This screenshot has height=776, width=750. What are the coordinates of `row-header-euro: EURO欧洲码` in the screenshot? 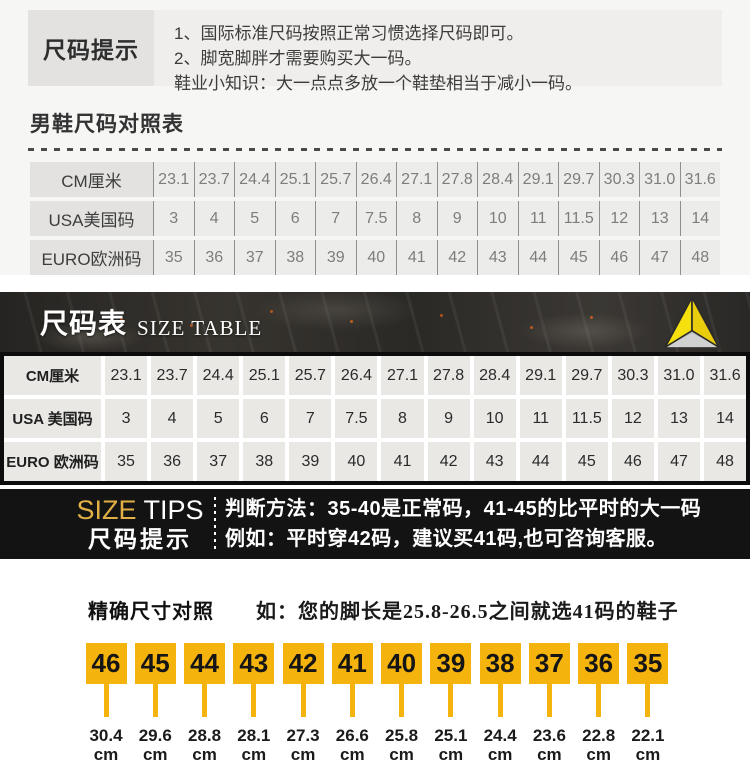 It's located at (92, 257).